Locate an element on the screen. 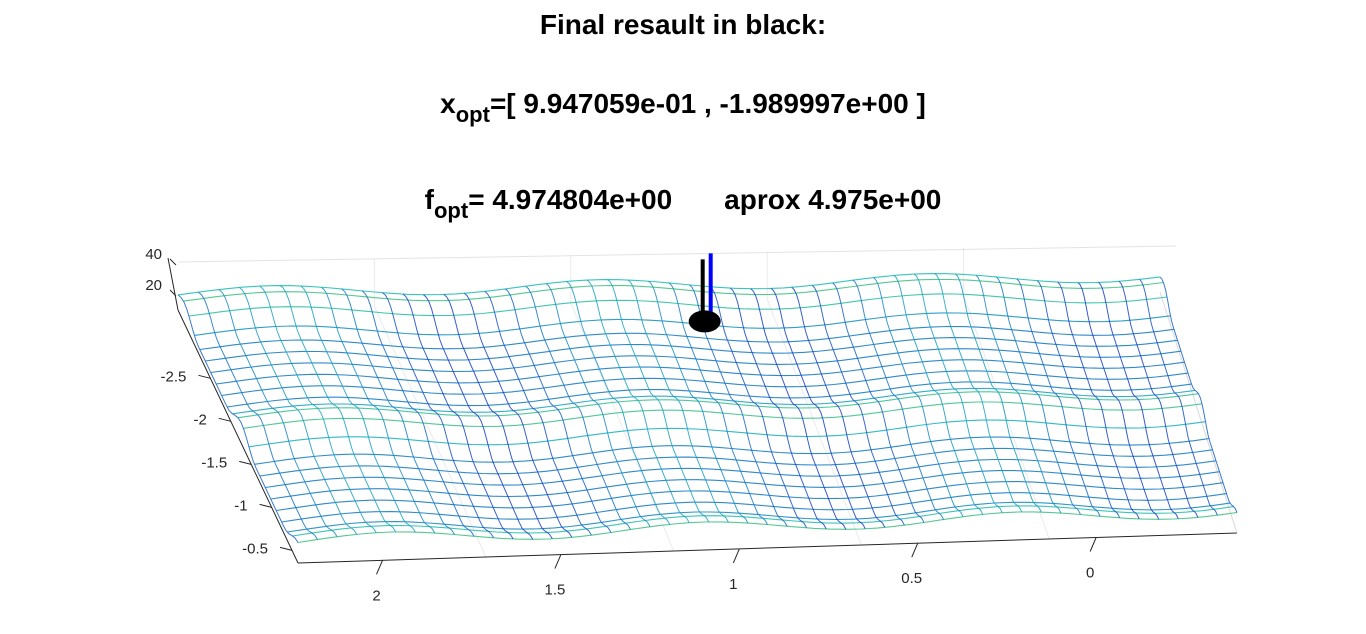 Image resolution: width=1366 pixels, height=634 pixels. xopt-symbol: x is located at coordinates (448, 103).